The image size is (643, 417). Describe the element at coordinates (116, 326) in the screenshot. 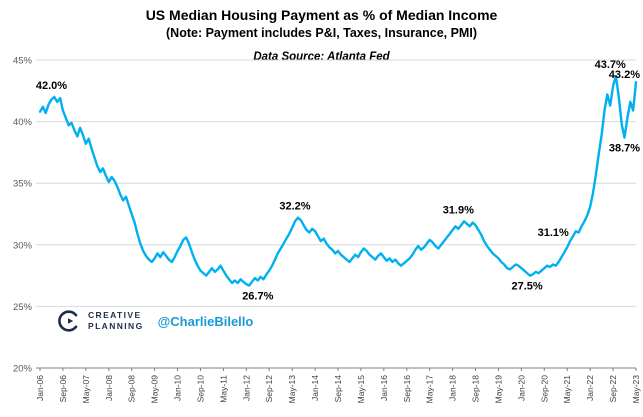

I see `logo-line-2: PLANNING` at that location.